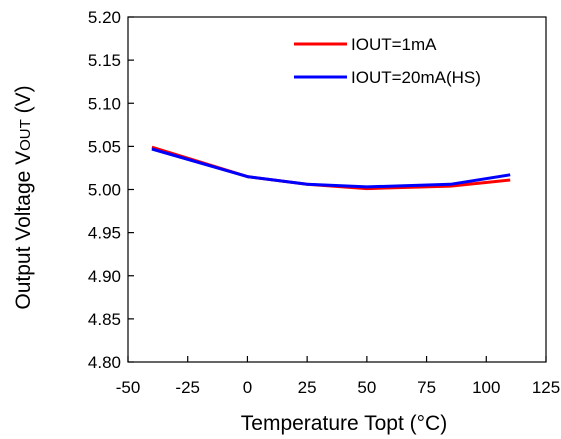 The height and width of the screenshot is (439, 561). I want to click on y-tick-label: 5.15, so click(104, 60).